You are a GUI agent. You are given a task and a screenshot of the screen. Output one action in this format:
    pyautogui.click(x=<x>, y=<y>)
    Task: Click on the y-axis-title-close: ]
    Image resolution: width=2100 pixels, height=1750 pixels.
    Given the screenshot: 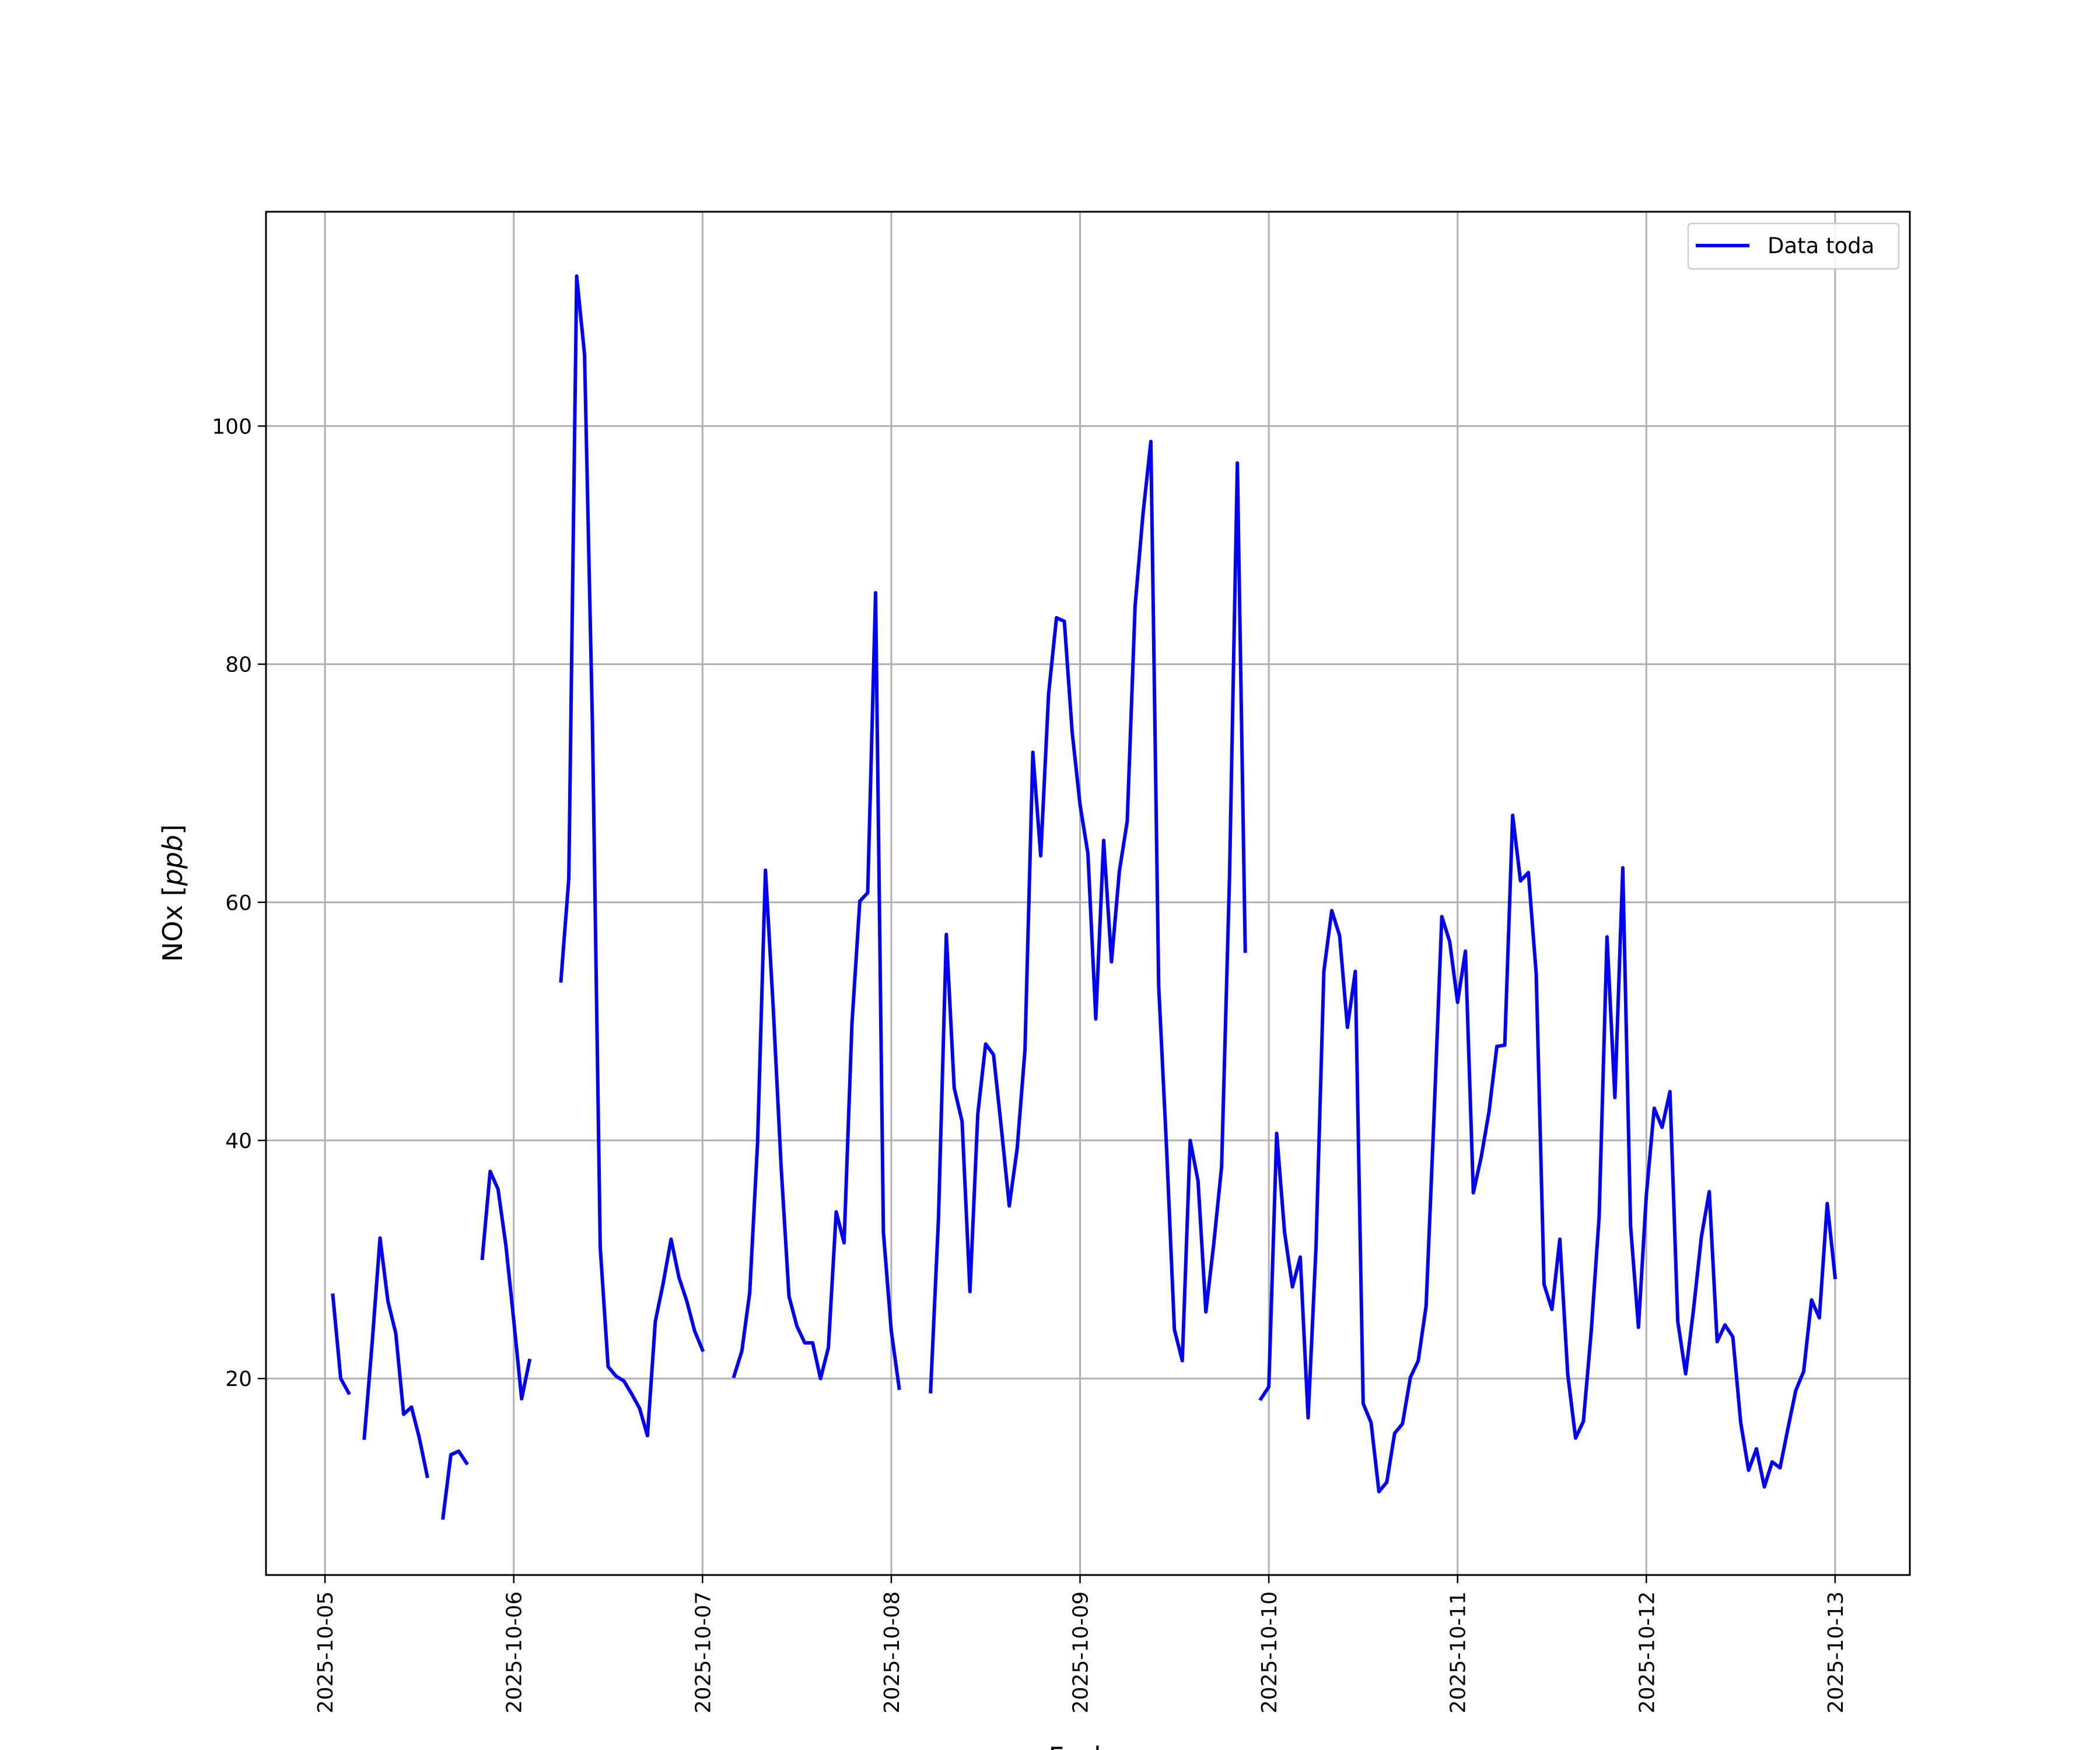 What is the action you would take?
    pyautogui.click(x=173, y=829)
    